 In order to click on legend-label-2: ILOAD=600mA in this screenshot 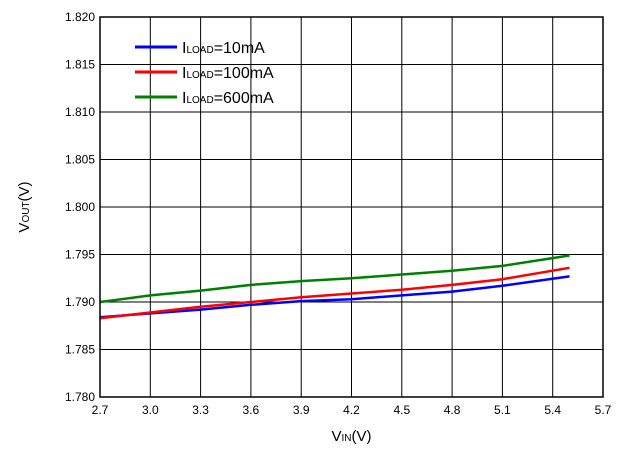, I will do `click(228, 98)`.